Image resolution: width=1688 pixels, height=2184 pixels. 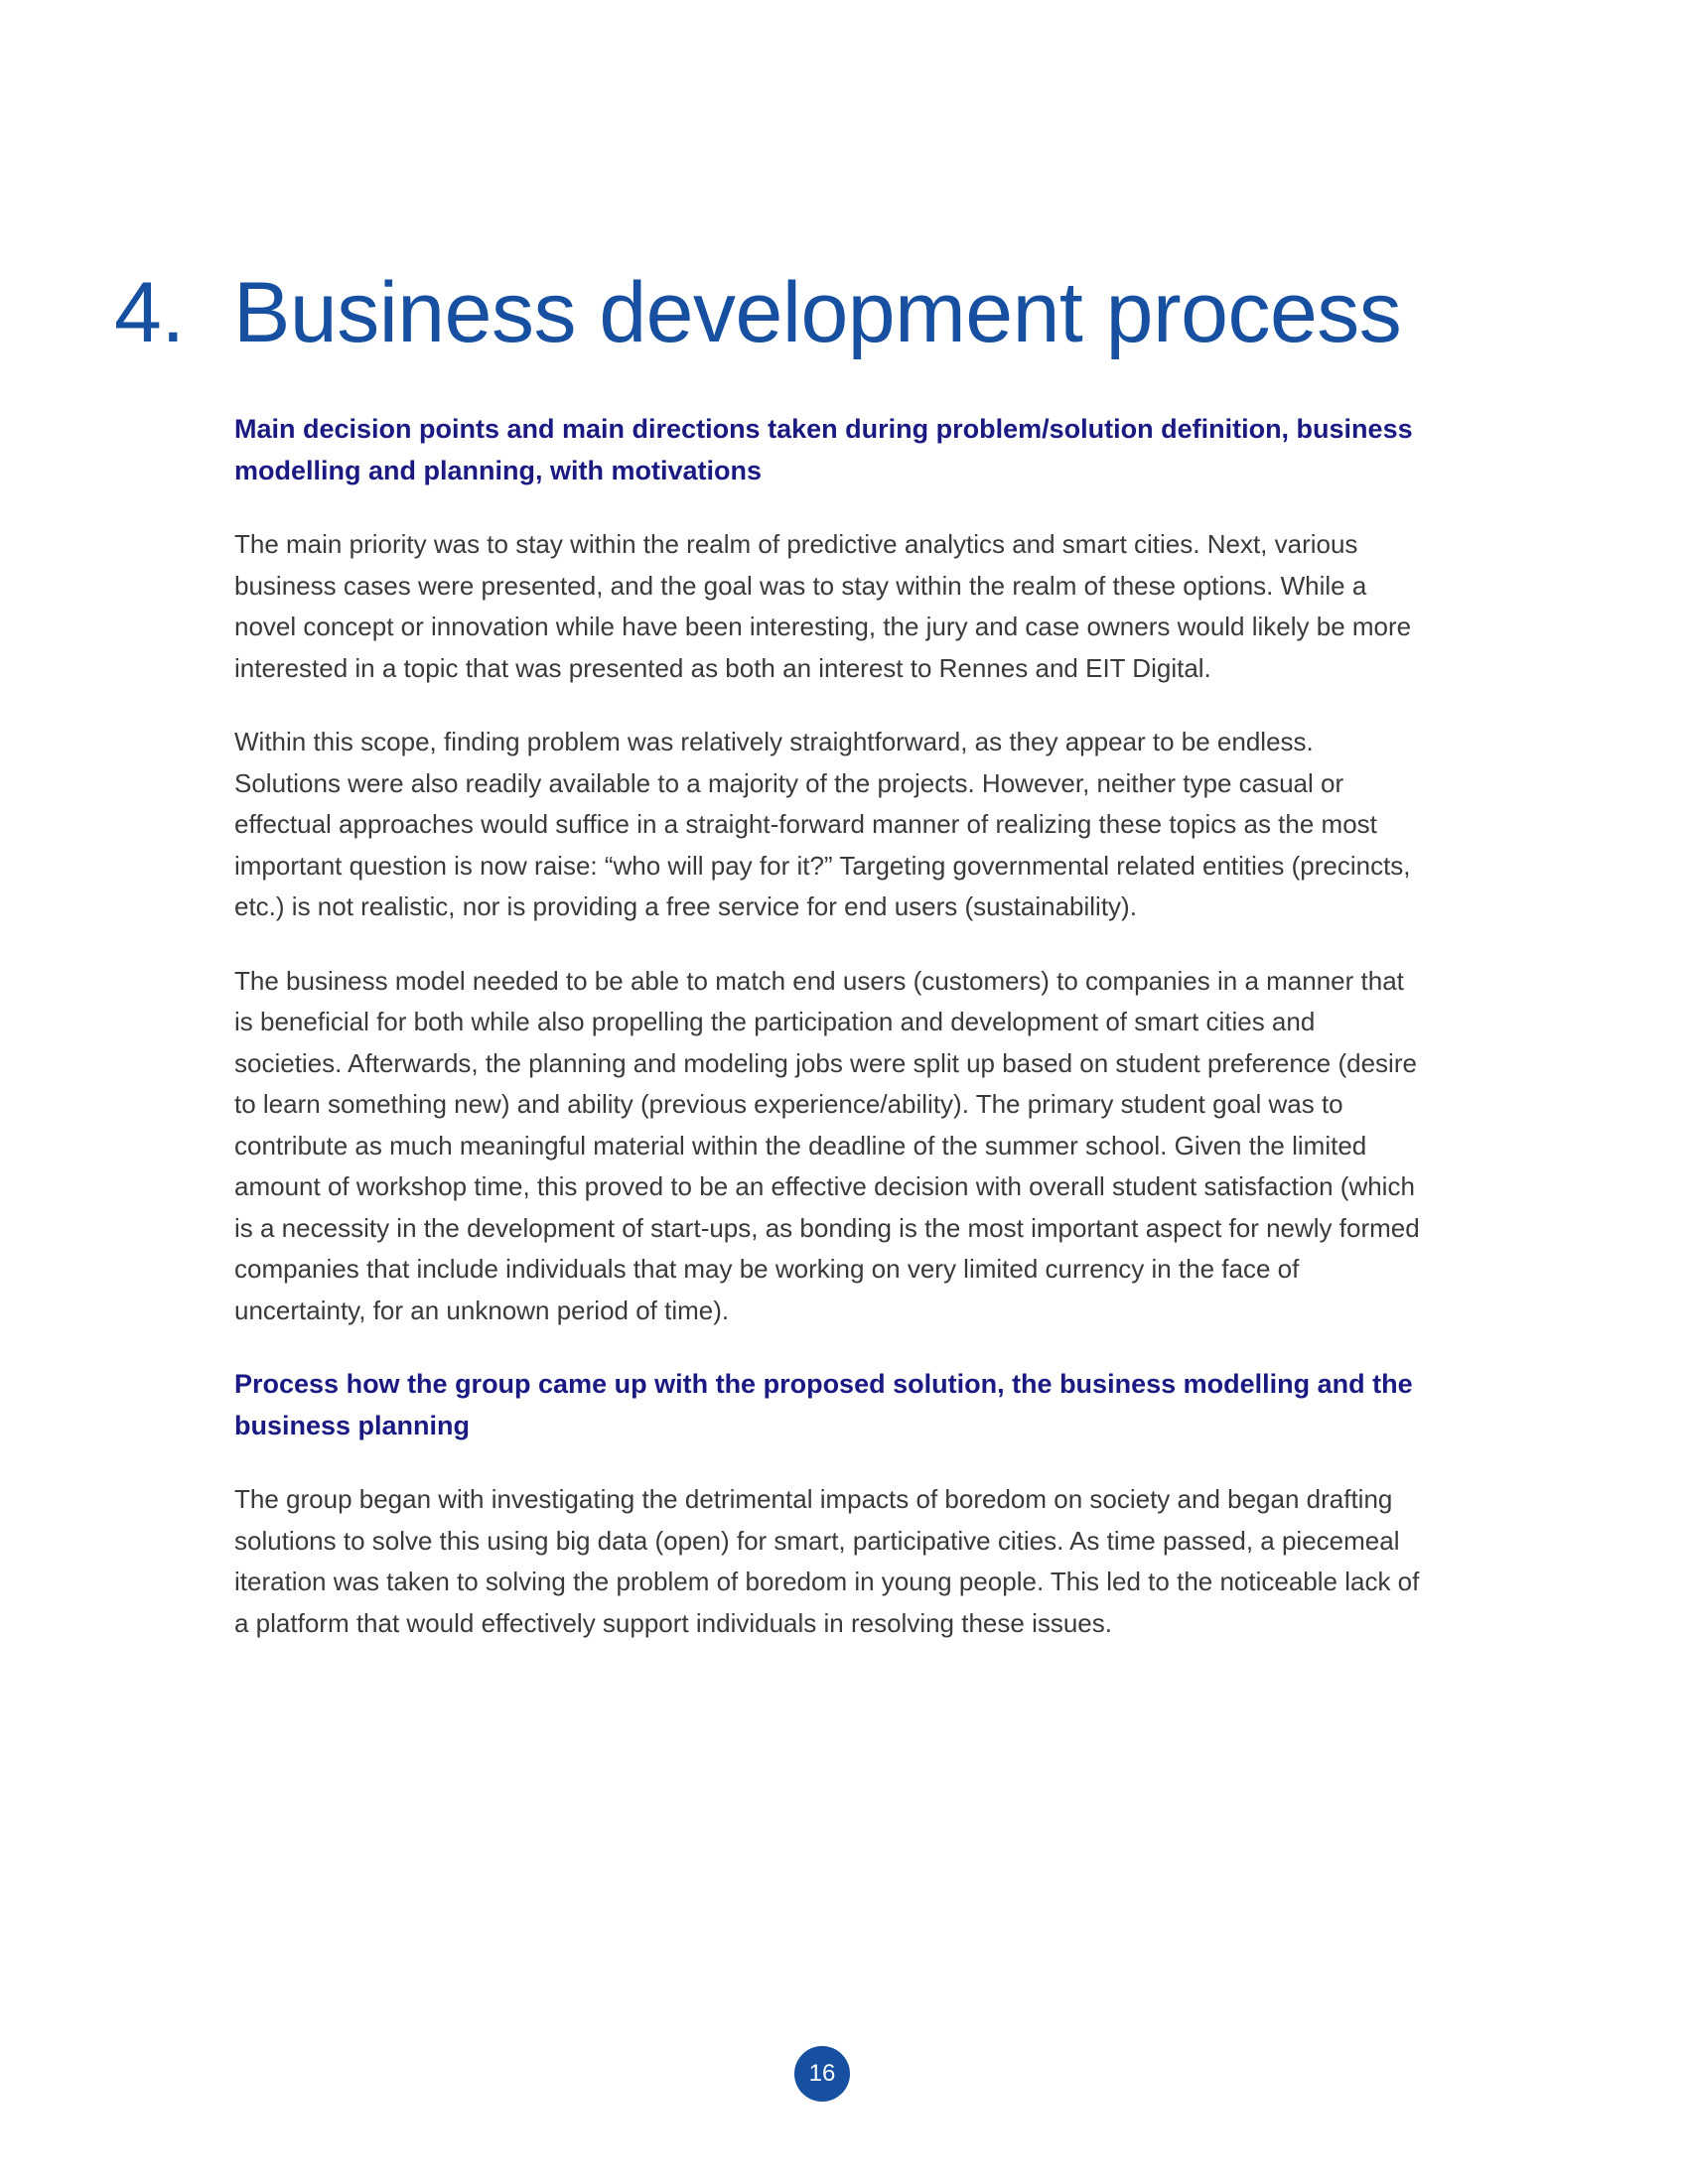 What do you see at coordinates (149, 312) in the screenshot?
I see `chapter-number: 4.` at bounding box center [149, 312].